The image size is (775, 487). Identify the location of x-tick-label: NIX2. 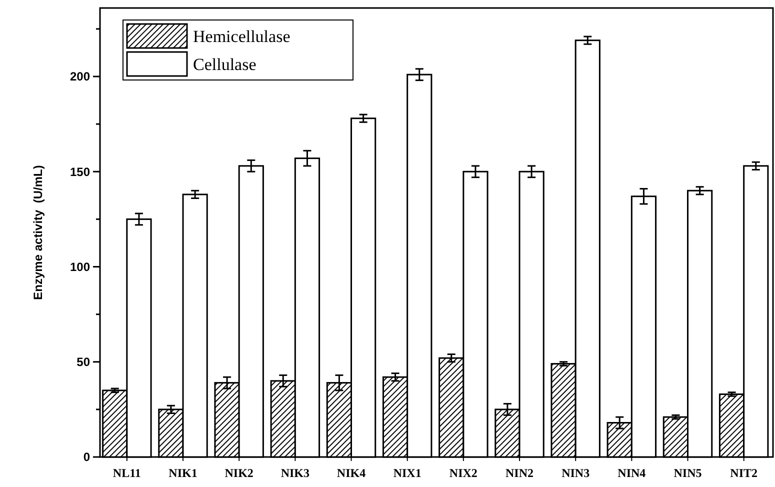
(463, 473).